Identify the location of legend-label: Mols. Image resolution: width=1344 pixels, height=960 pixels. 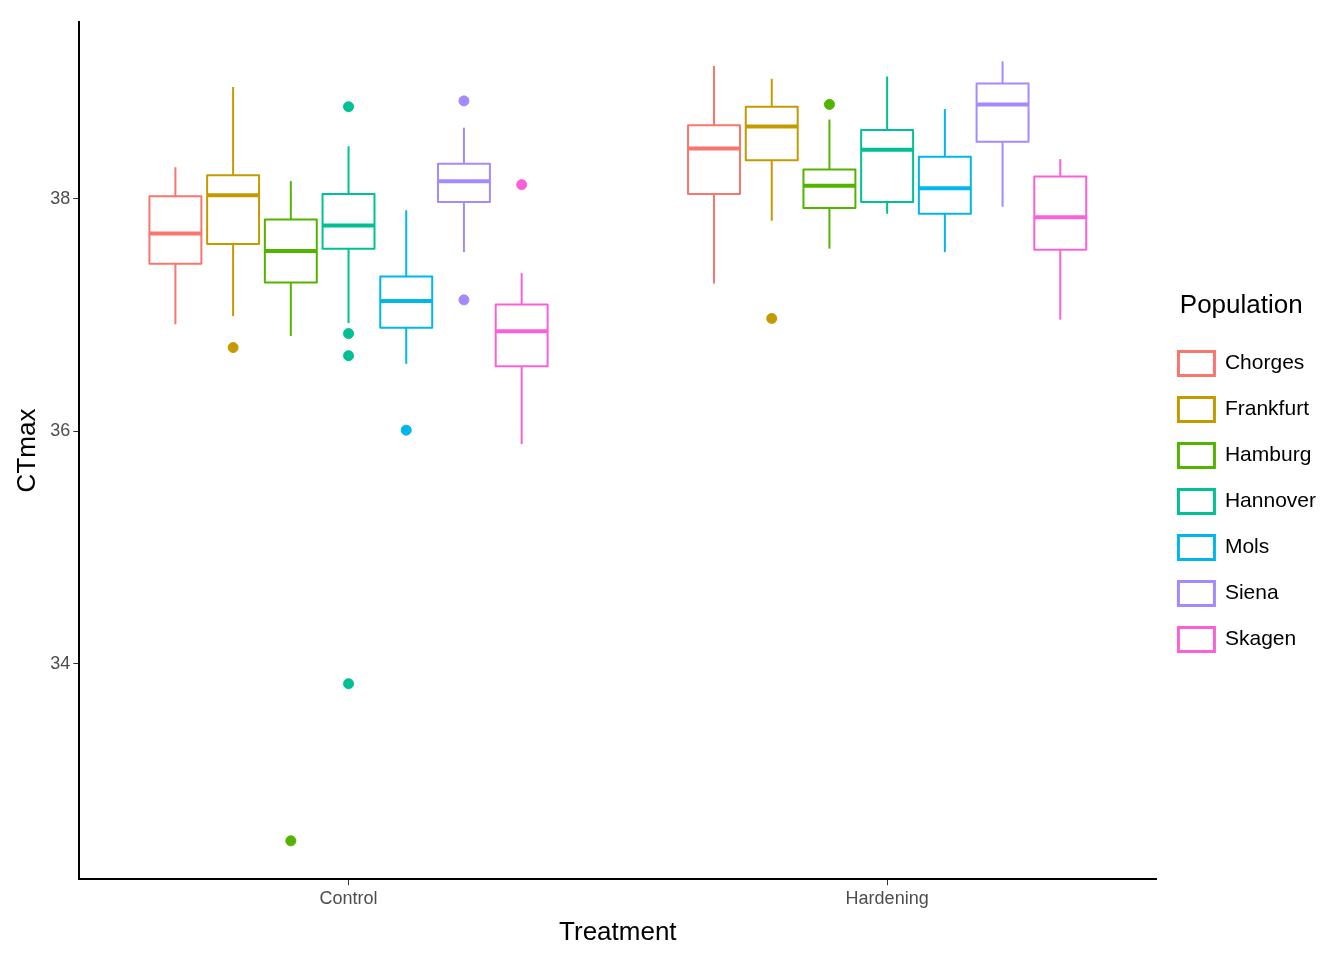
(1247, 546).